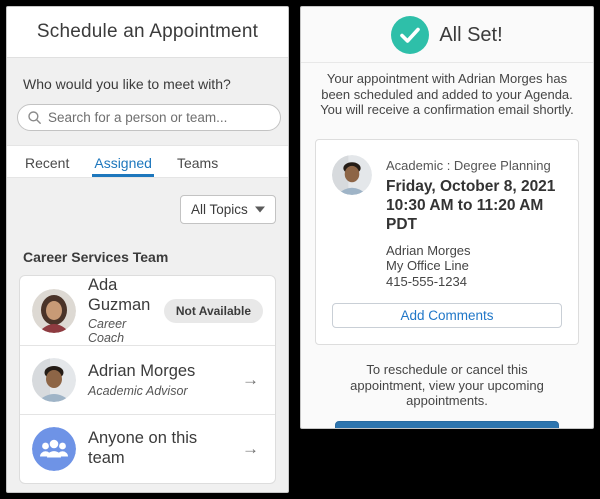  I want to click on all-set-heading: All Set!, so click(471, 34).